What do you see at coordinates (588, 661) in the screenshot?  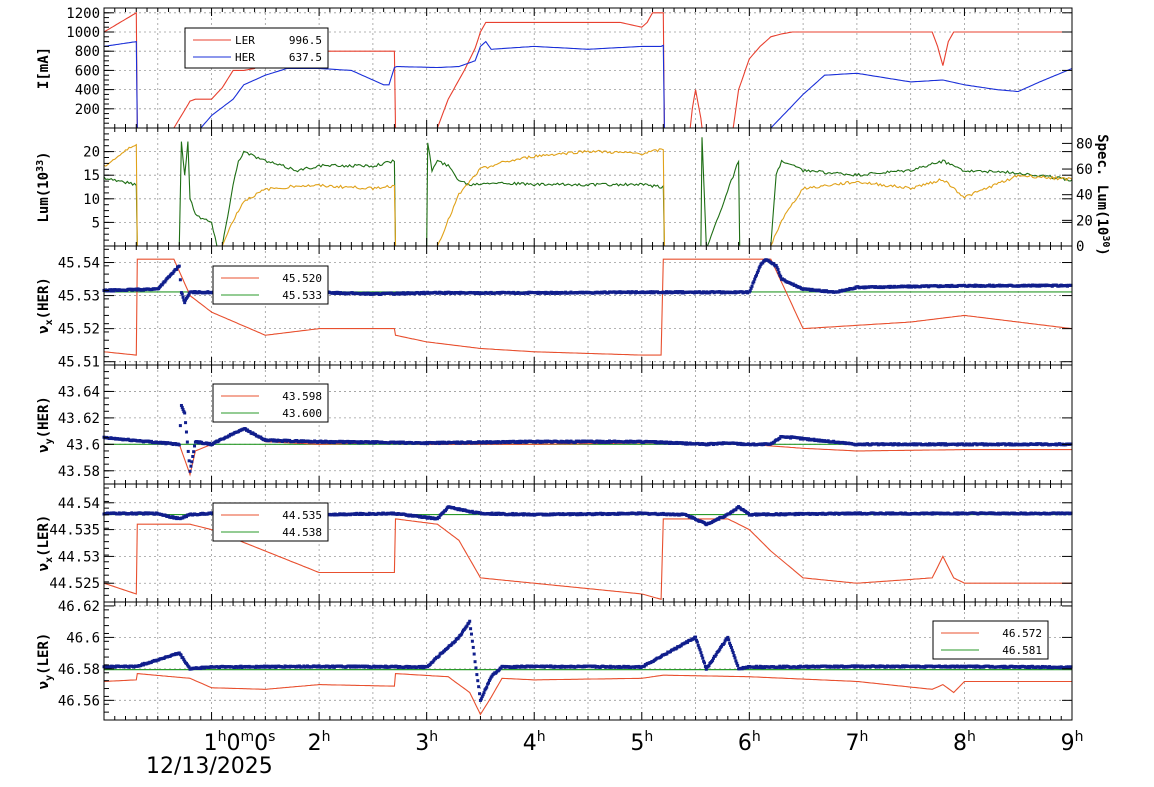 I see `series-markers` at bounding box center [588, 661].